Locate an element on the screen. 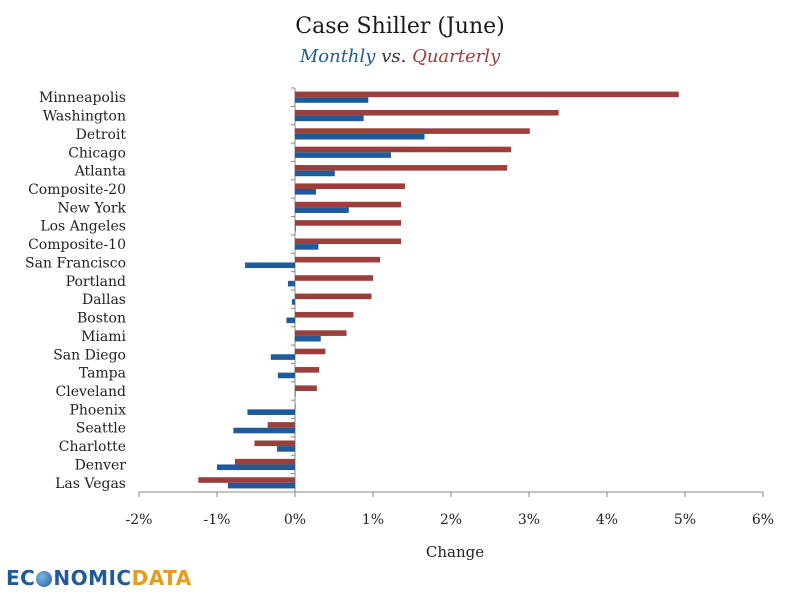  category-label: Composite-20 is located at coordinates (77, 190).